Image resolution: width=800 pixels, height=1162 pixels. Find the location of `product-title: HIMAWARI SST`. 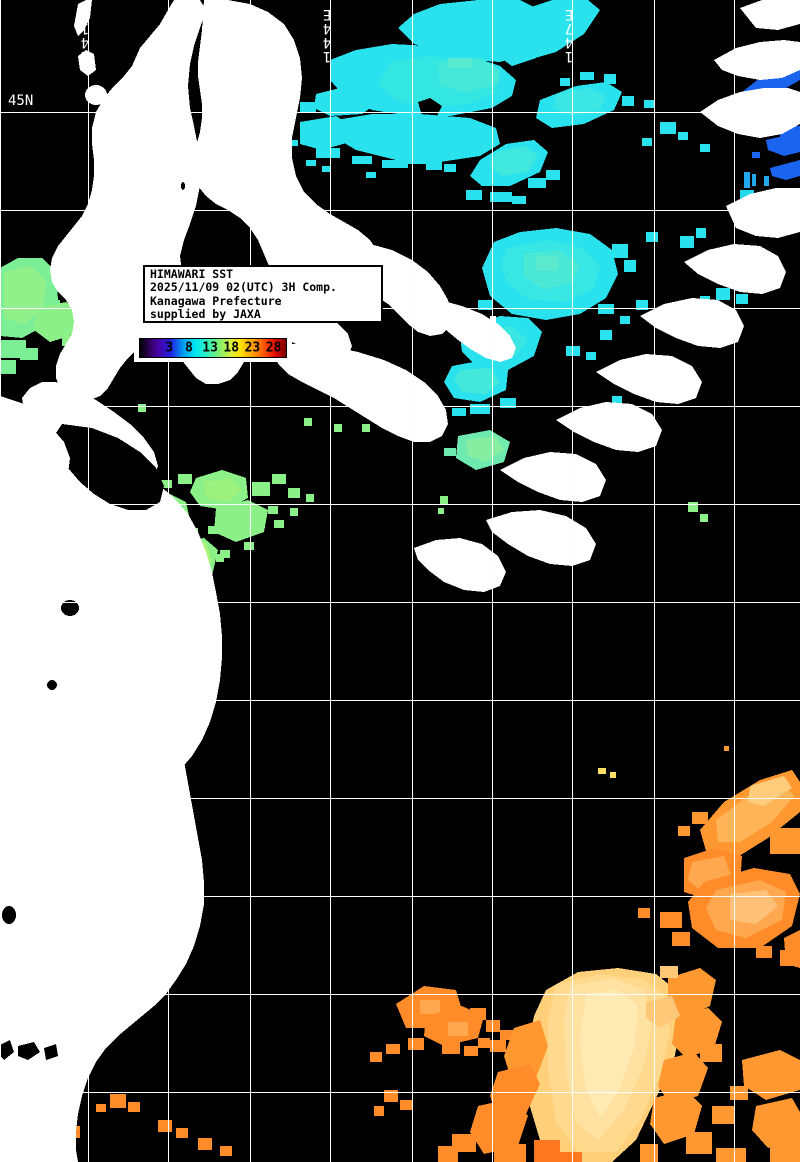

product-title: HIMAWARI SST is located at coordinates (192, 274).